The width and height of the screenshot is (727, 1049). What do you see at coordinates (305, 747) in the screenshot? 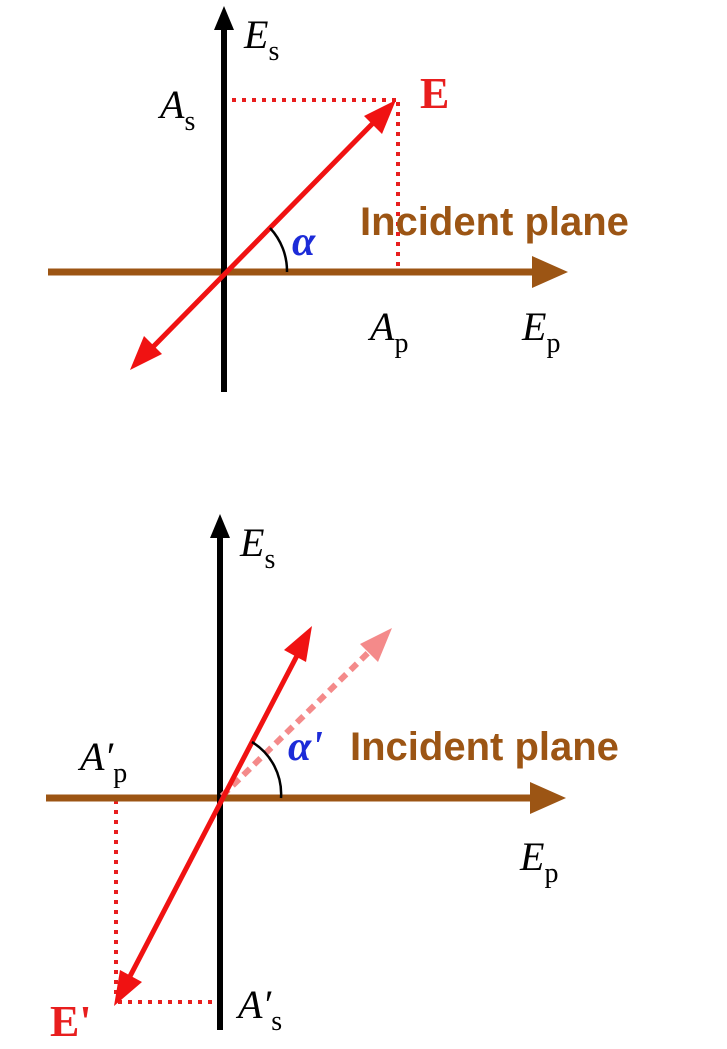
I see `bottom-angle-label: α'` at bounding box center [305, 747].